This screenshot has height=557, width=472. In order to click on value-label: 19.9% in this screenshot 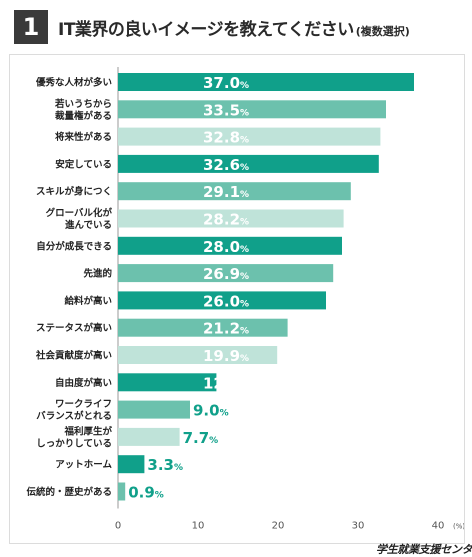, I will do `click(226, 356)`.